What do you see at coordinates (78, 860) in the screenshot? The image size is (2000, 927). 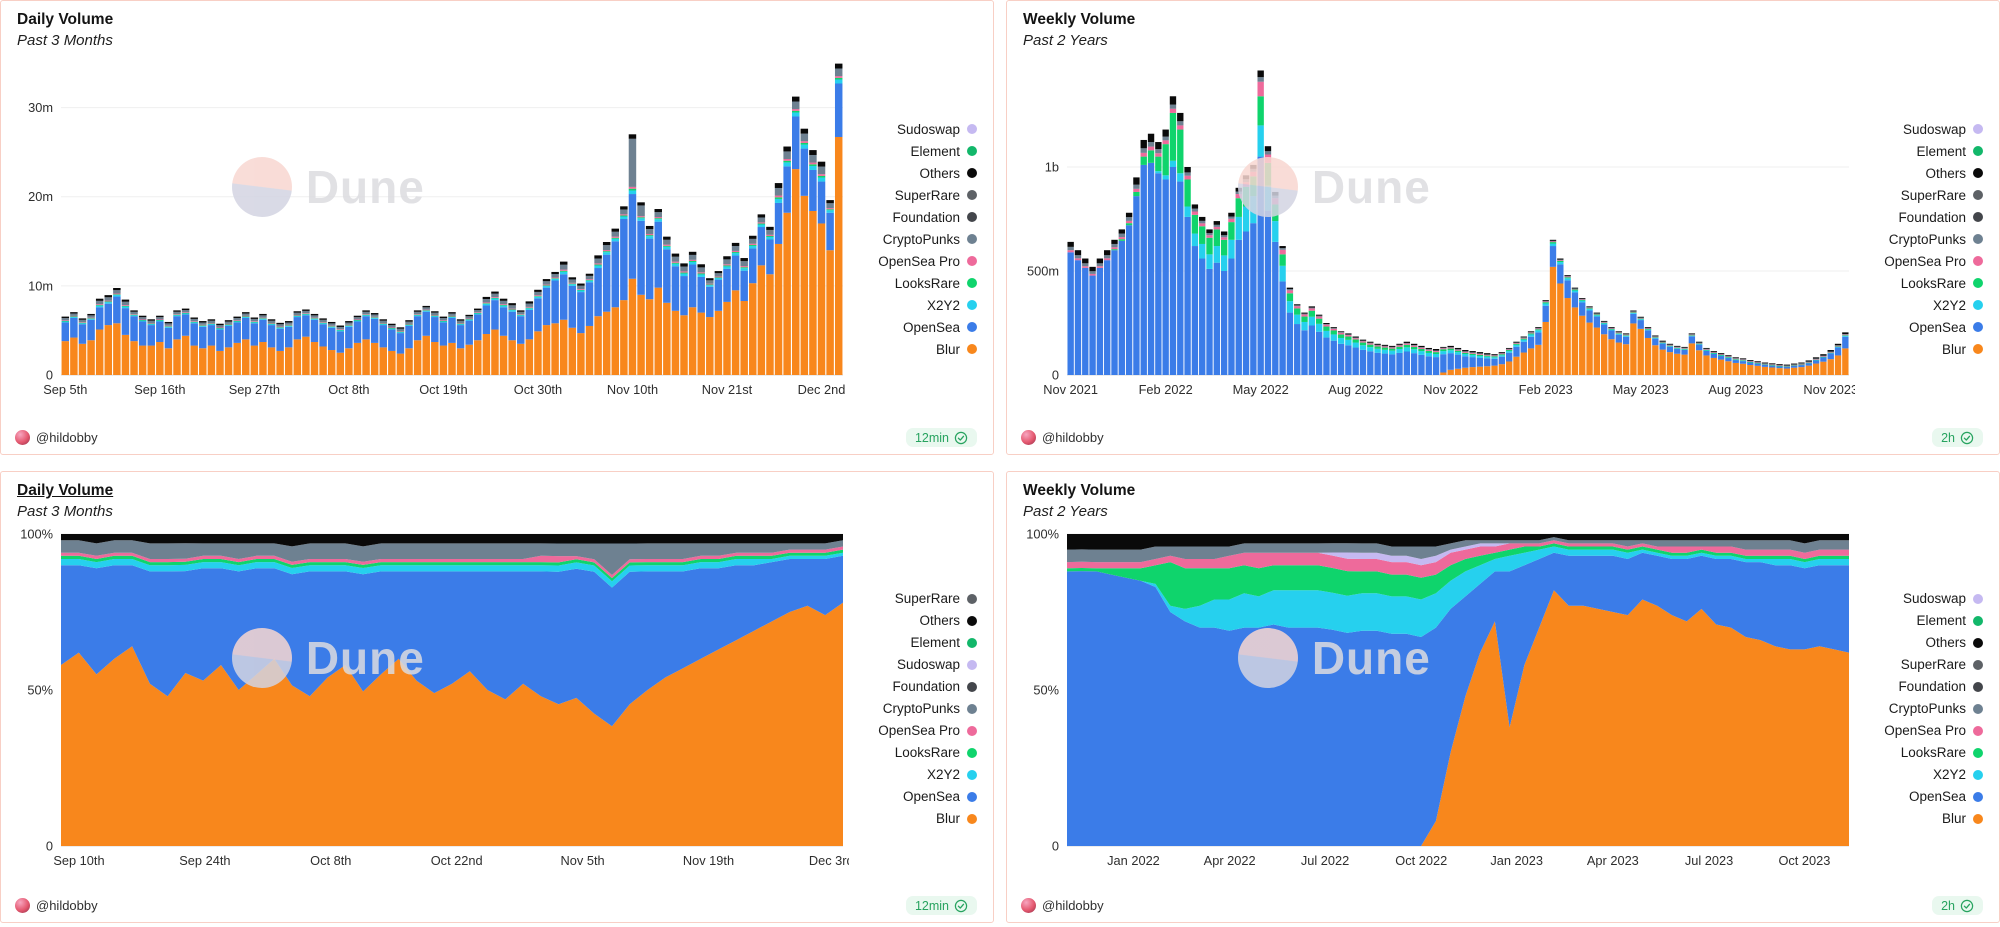 I see `svg-text: Sep 10th` at bounding box center [78, 860].